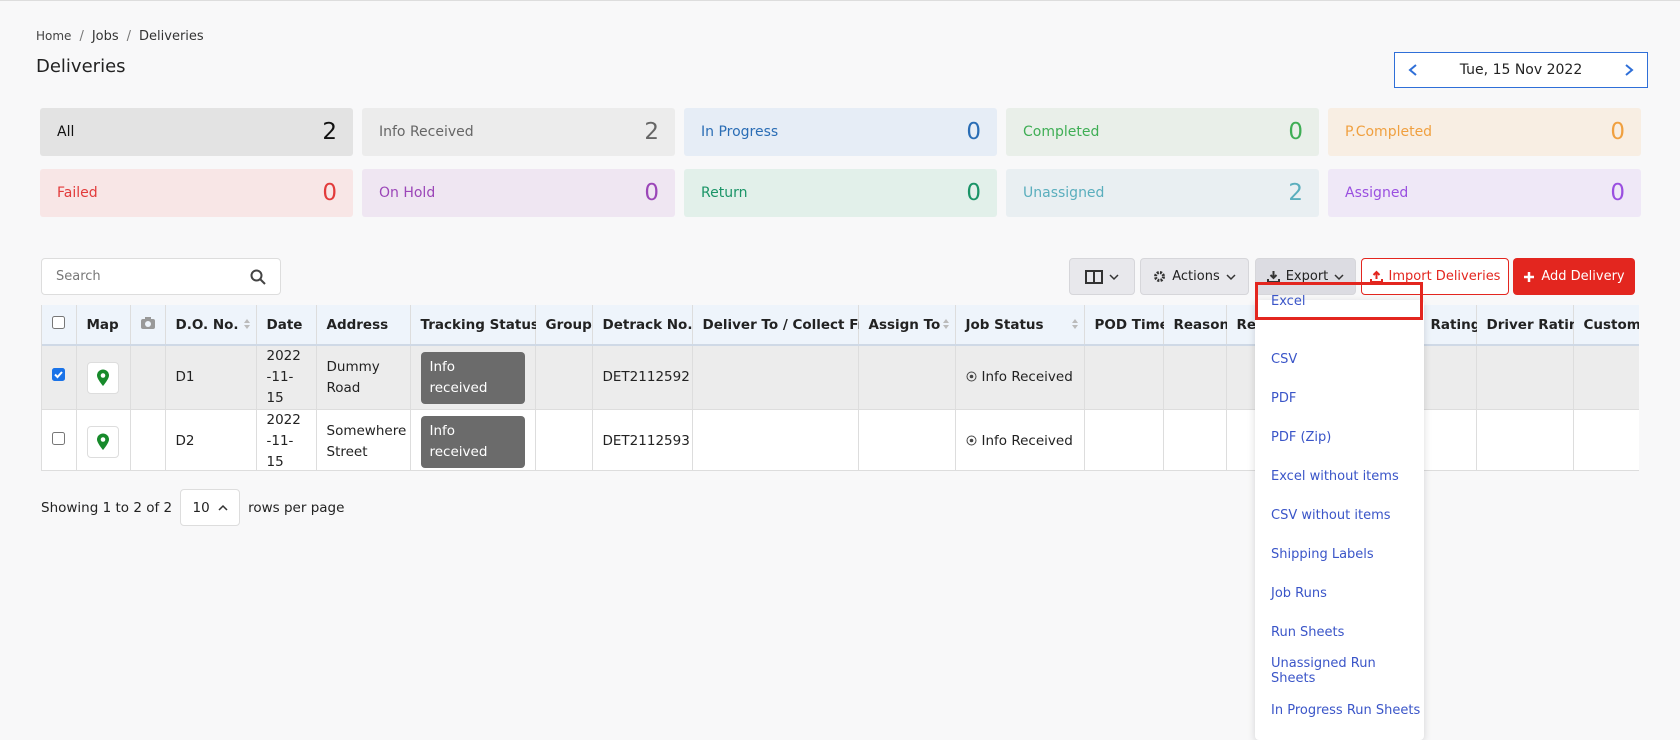  Describe the element at coordinates (201, 507) in the screenshot. I see `page-size: 10` at that location.